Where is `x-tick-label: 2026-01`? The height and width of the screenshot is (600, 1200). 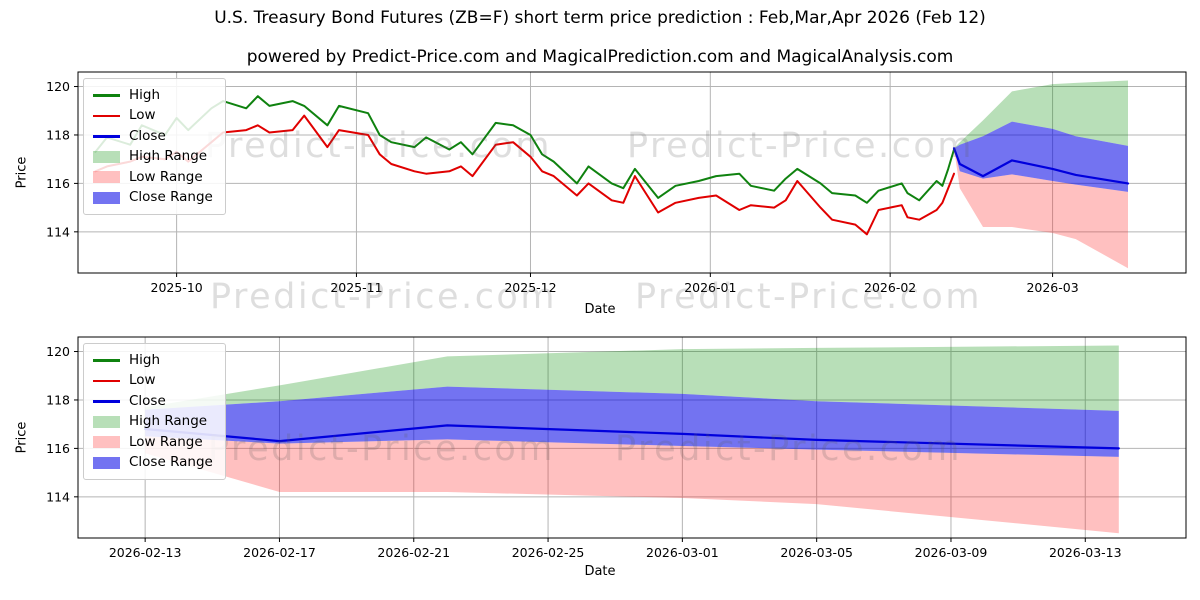
x-tick-label: 2026-01 is located at coordinates (710, 287).